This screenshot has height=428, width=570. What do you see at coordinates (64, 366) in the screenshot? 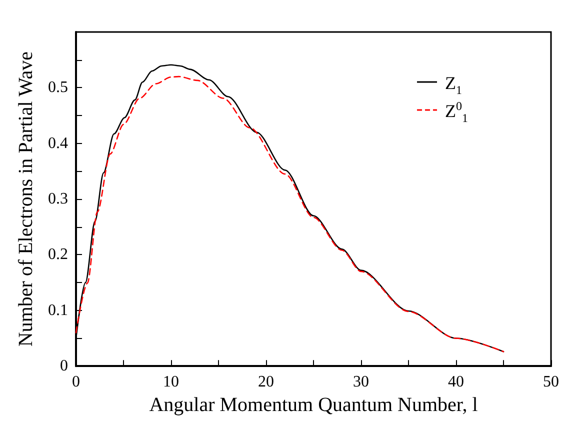
I see `y-tick-label: 0` at bounding box center [64, 366].